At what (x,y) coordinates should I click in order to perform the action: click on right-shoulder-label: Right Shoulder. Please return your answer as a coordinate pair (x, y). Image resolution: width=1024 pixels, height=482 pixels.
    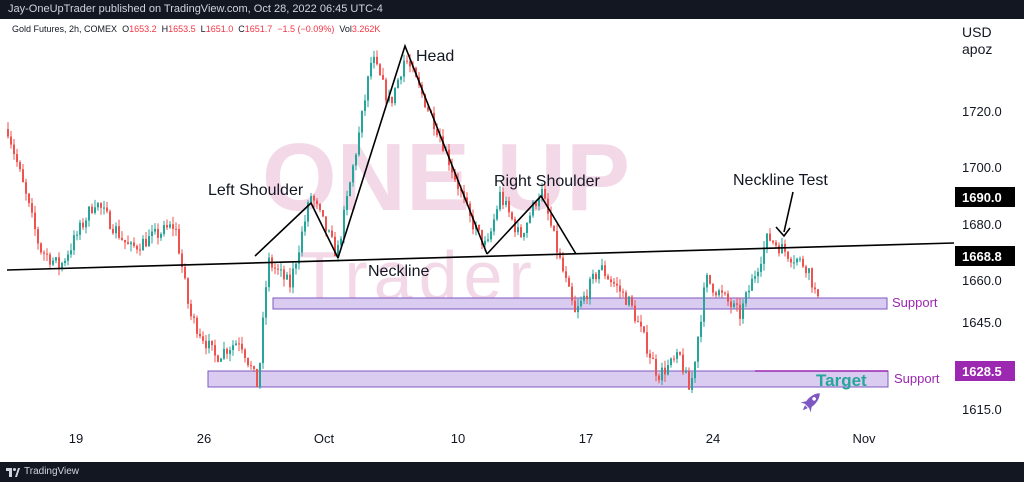
    Looking at the image, I should click on (547, 181).